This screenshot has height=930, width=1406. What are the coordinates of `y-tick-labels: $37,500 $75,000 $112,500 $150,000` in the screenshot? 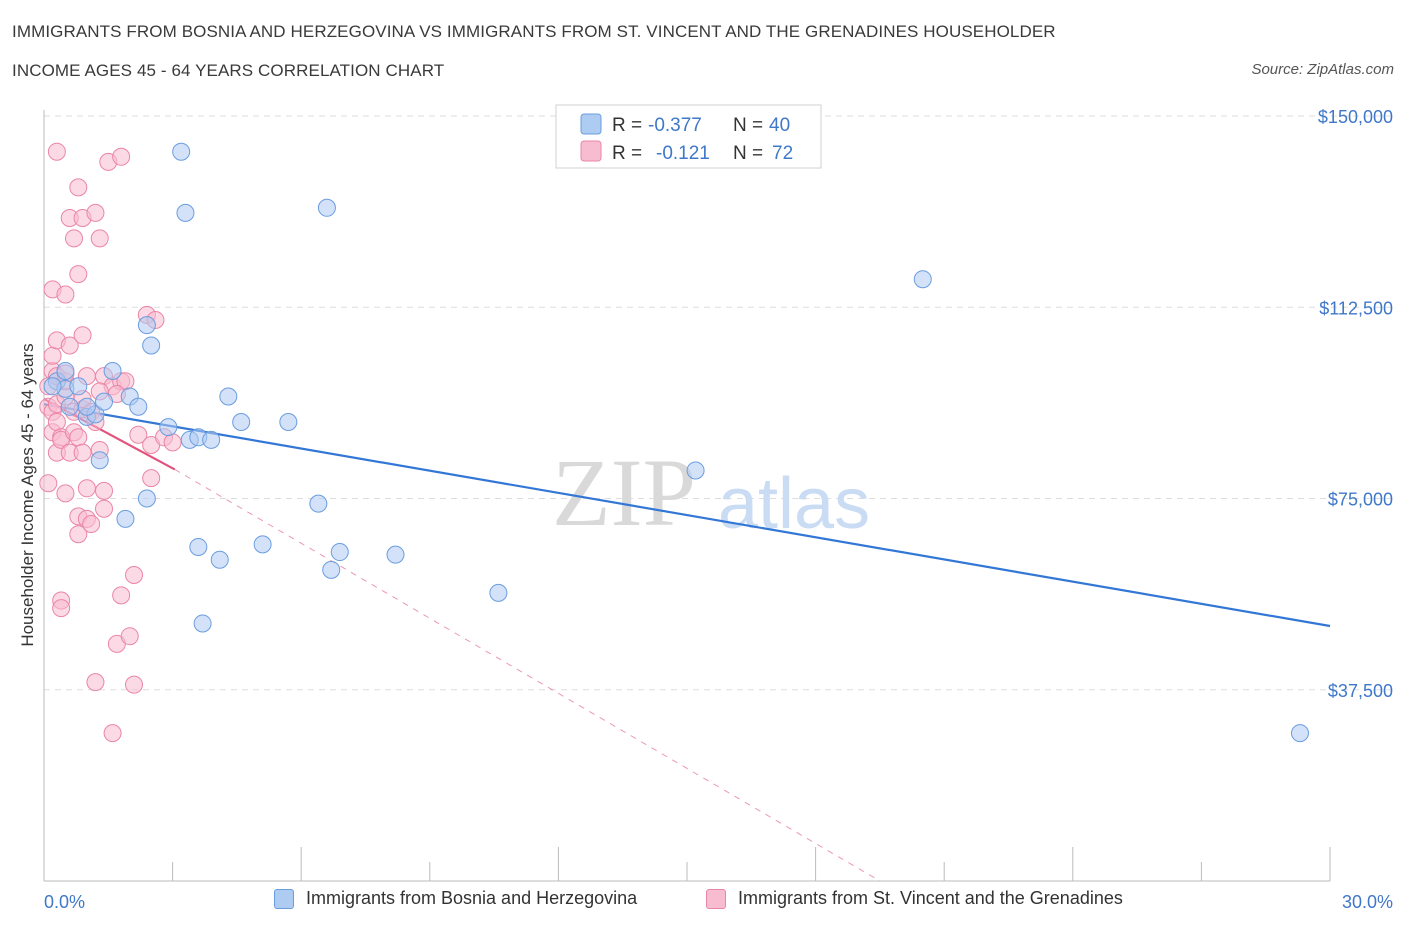 It's located at (1355, 404).